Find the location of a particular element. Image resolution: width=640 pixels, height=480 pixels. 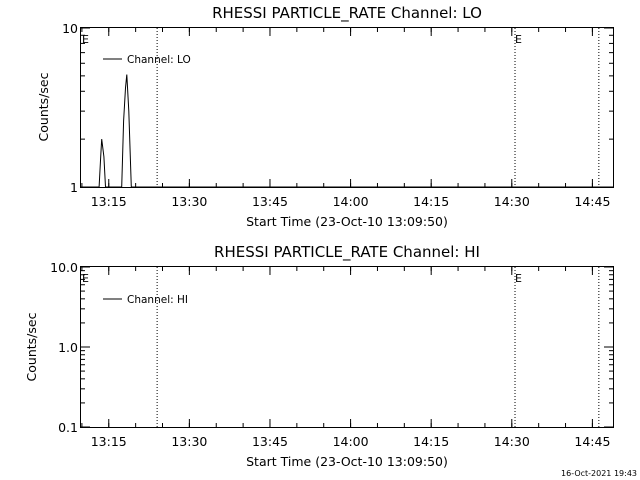

y-tick-label: 0.1 is located at coordinates (68, 427).